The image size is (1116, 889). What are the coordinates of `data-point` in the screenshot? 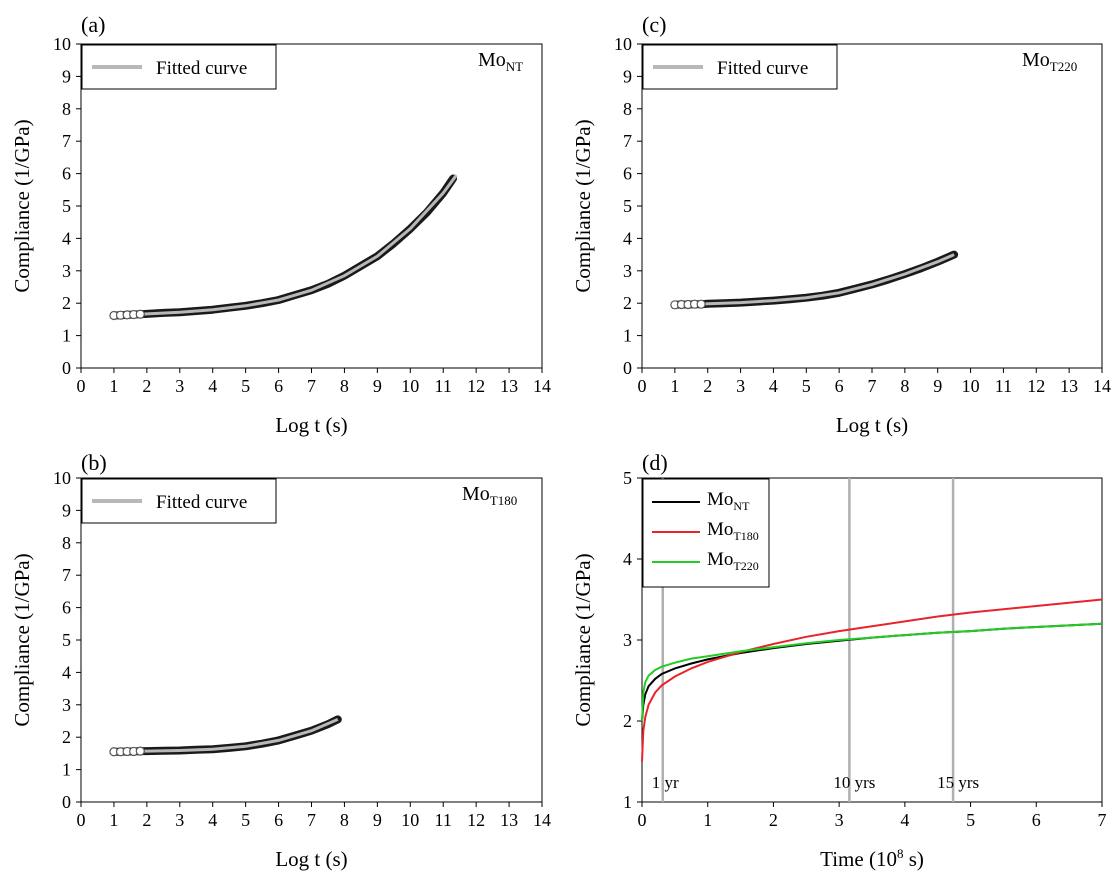 It's located at (701, 304).